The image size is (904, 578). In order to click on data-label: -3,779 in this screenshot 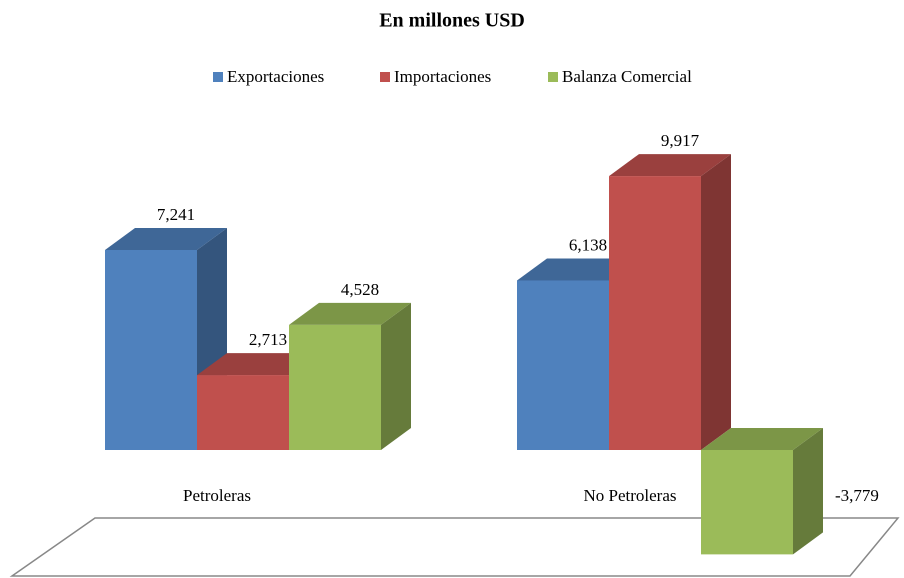, I will do `click(857, 495)`.